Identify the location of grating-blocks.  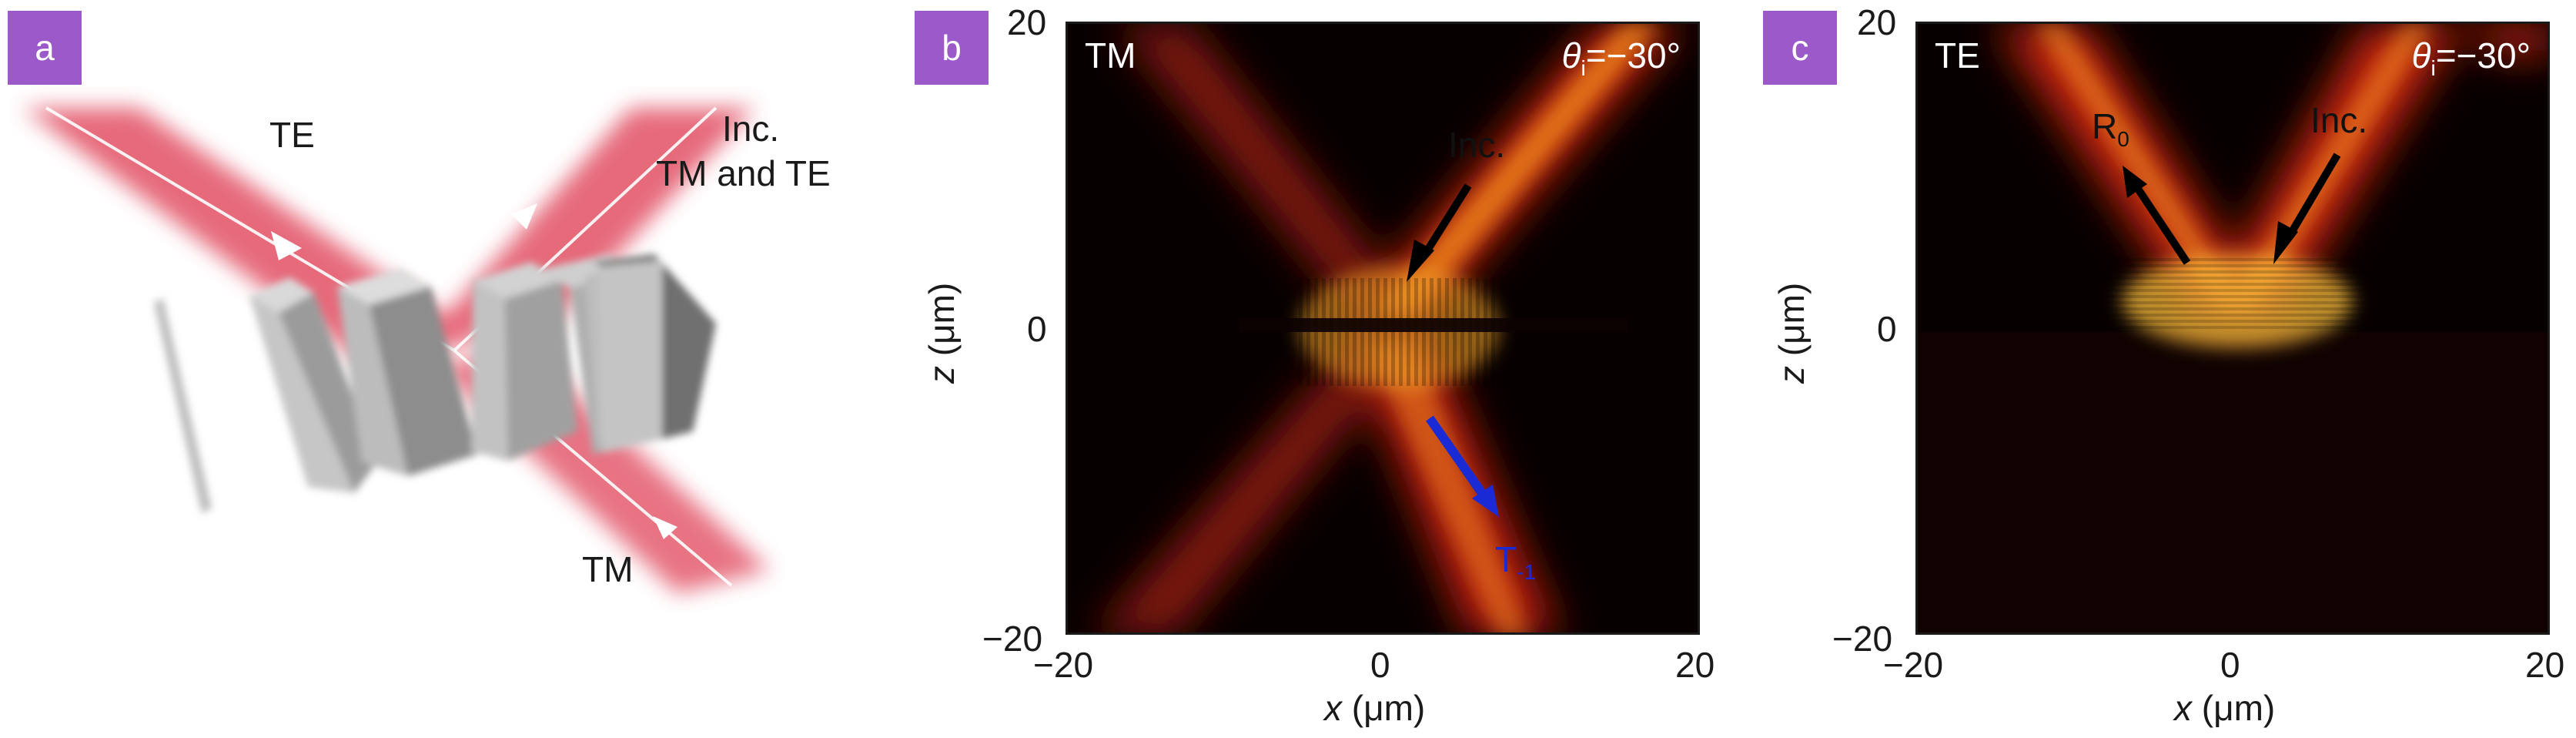
(435, 383).